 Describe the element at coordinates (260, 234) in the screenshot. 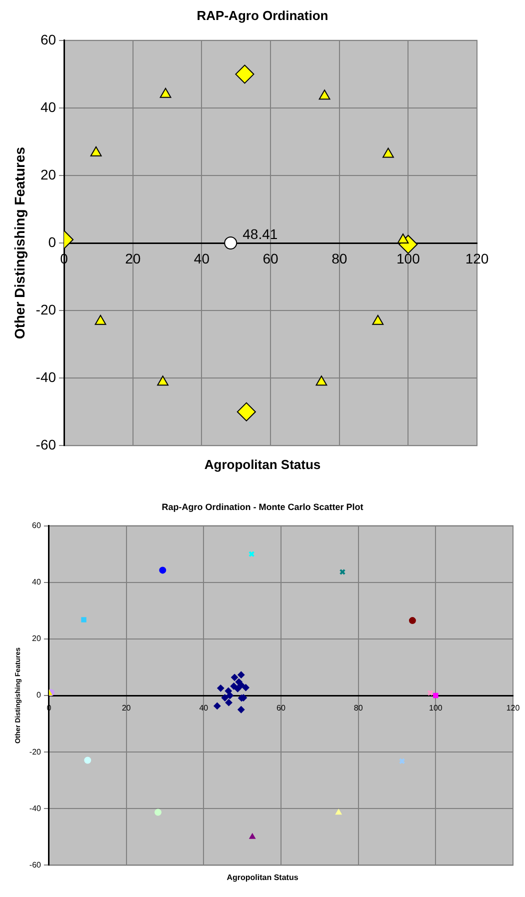

I see `annotation: 48.41` at that location.